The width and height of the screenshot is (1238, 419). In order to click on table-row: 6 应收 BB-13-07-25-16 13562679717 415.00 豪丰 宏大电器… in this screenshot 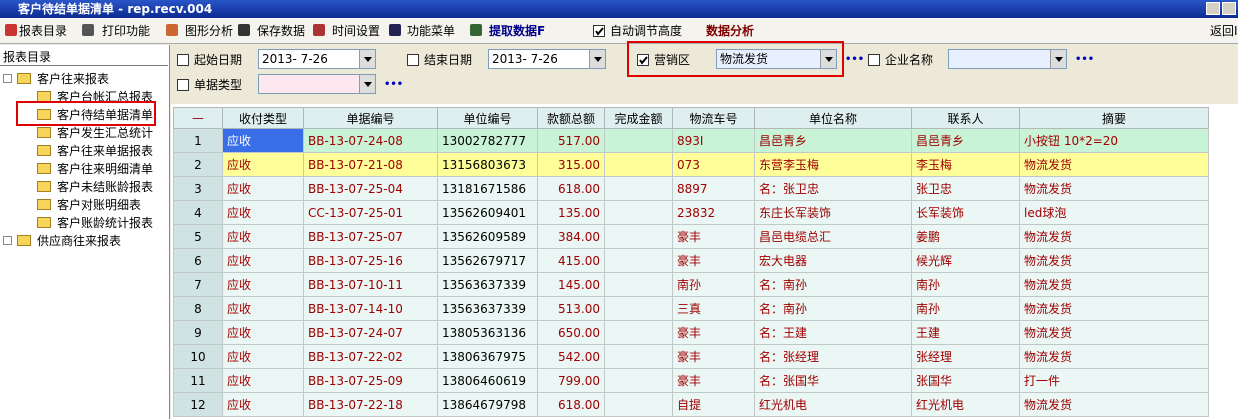, I will do `click(691, 260)`.